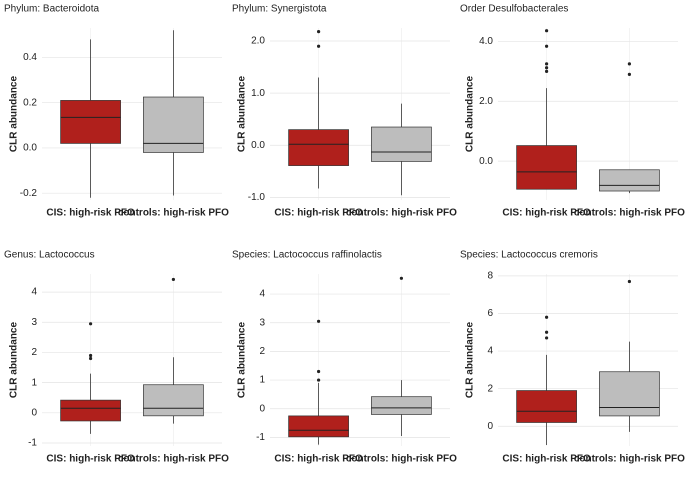  Describe the element at coordinates (30, 57) in the screenshot. I see `y-tick-label: 0.4` at that location.